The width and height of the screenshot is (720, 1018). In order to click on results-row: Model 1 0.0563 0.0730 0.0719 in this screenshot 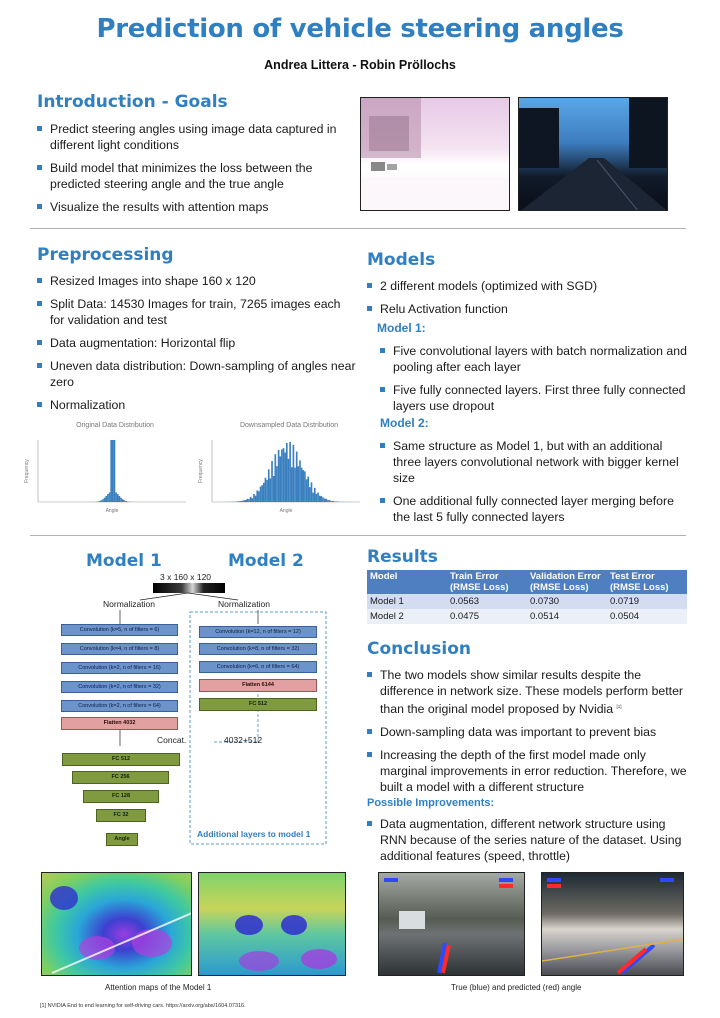, I will do `click(527, 601)`.